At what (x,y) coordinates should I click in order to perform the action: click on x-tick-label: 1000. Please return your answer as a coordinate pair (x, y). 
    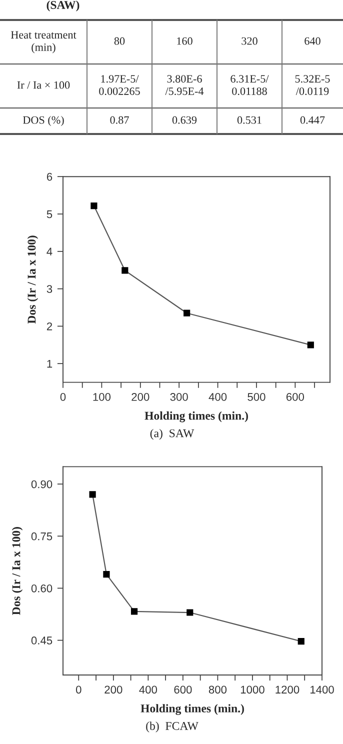
    Looking at the image, I should click on (252, 690).